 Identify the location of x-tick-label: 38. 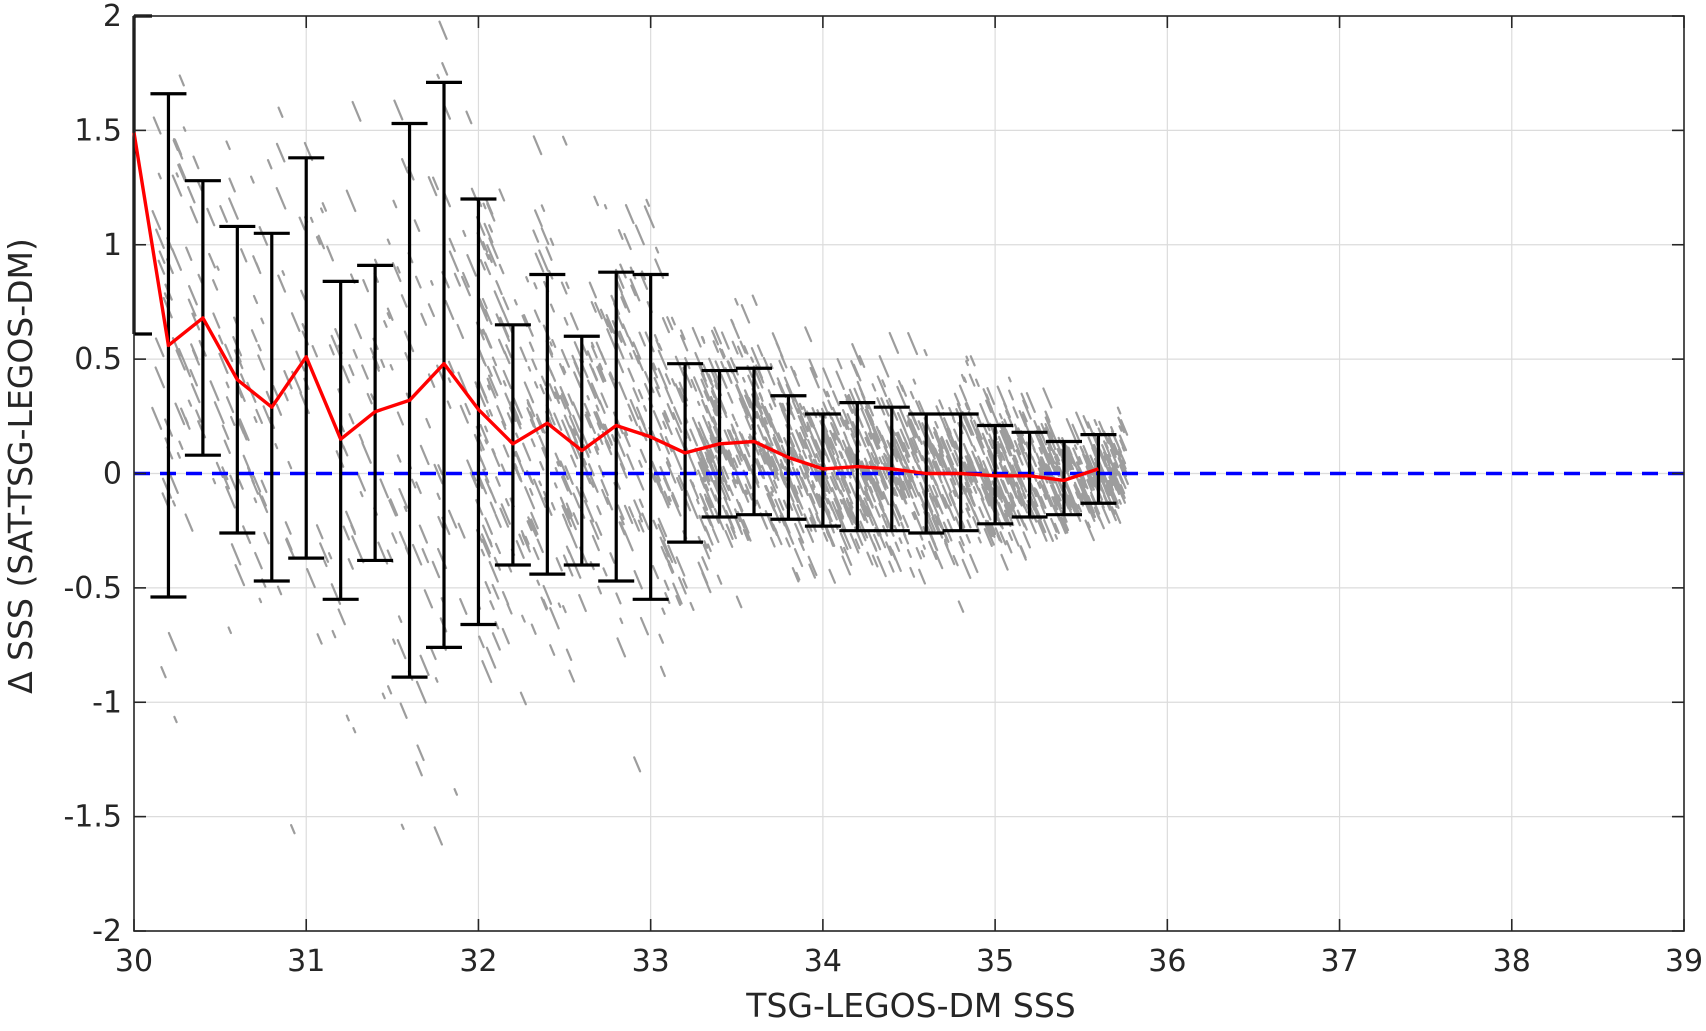
(1512, 961).